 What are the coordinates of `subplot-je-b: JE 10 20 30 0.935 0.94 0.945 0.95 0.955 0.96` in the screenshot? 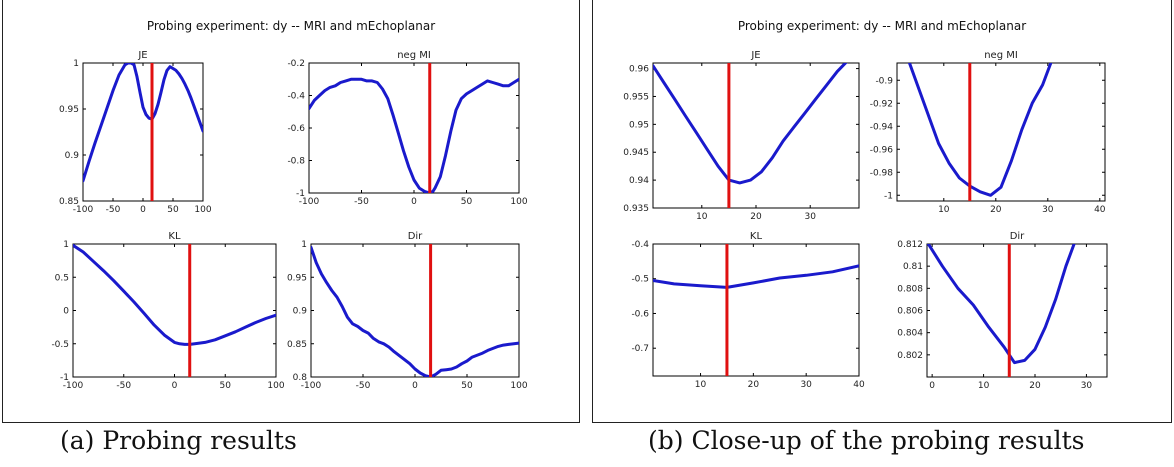 It's located at (741, 136).